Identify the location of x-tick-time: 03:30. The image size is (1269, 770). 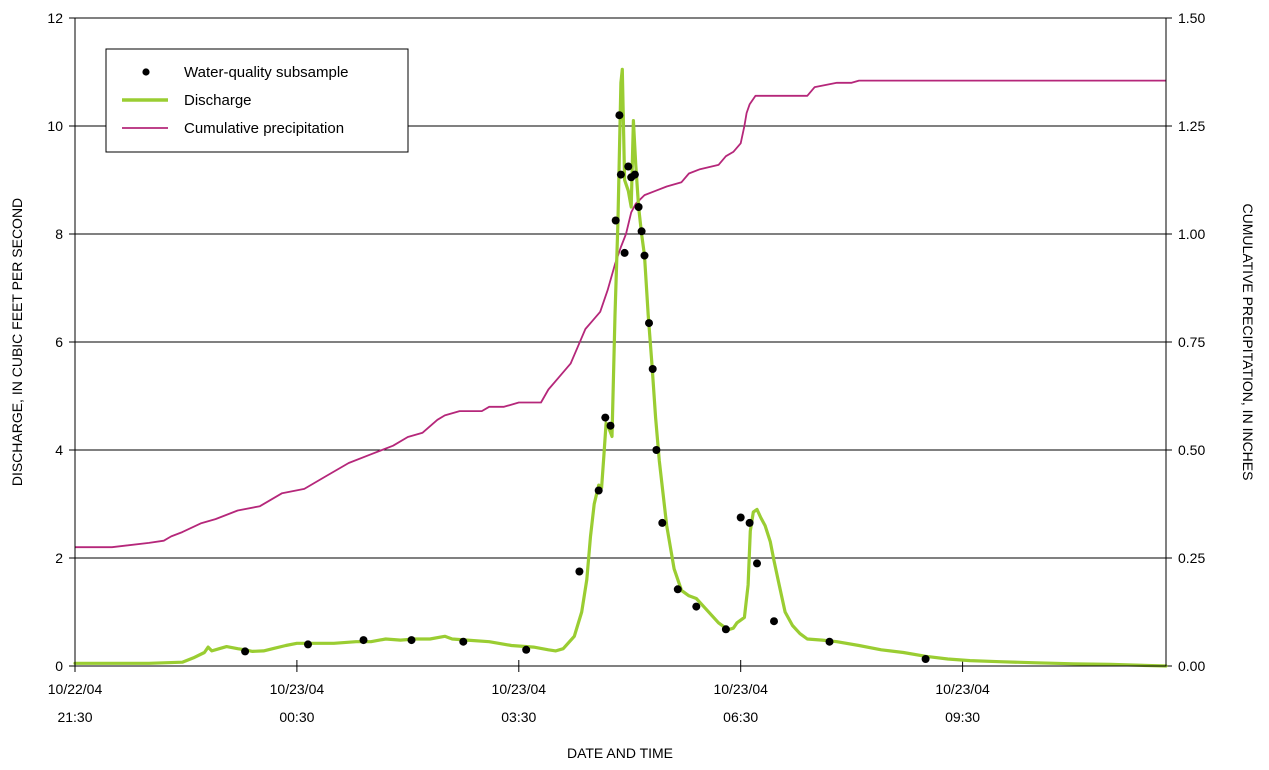
(518, 717).